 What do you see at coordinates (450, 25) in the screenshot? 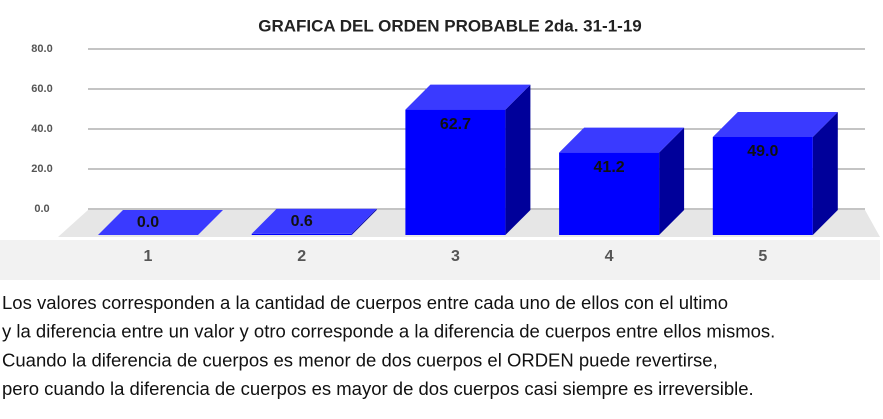
I see `chart-title: GRAFICA DEL ORDEN PROBABLE 2da. 31-1-19` at bounding box center [450, 25].